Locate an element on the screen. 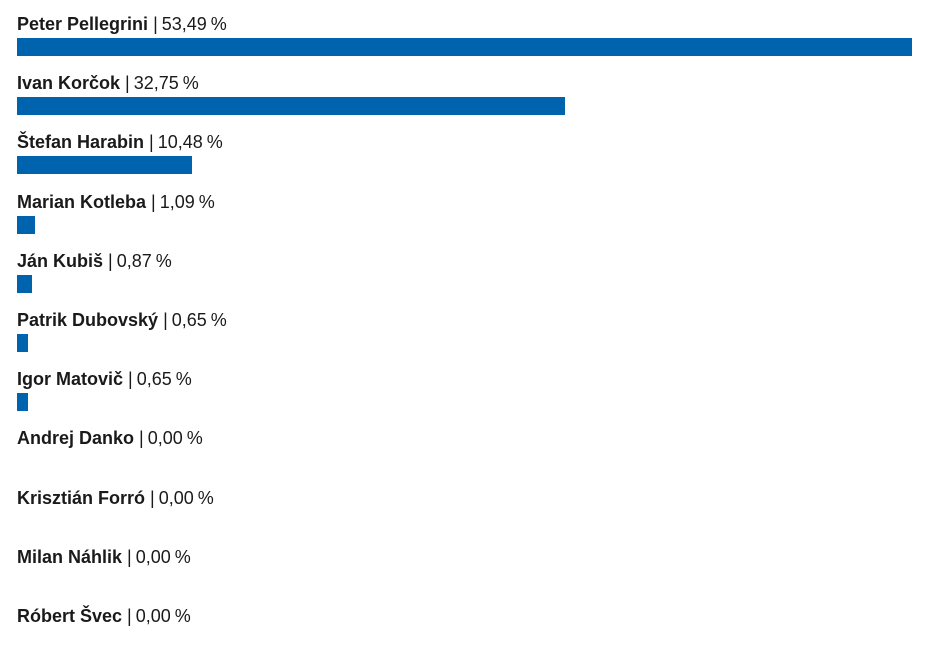 The height and width of the screenshot is (651, 931). data-label: 32,75 is located at coordinates (156, 83).